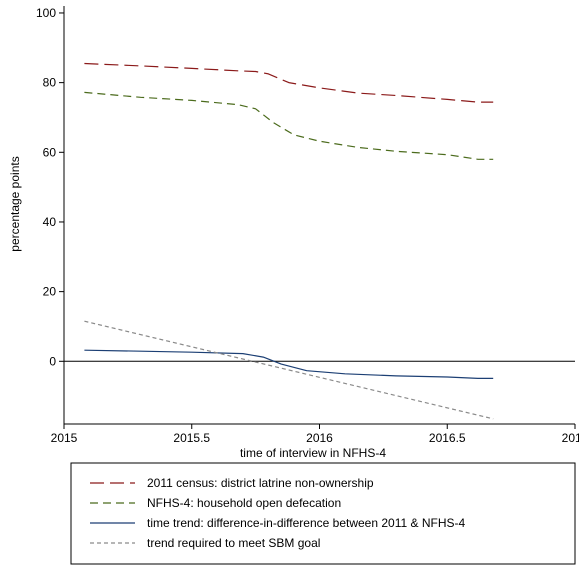 The height and width of the screenshot is (566, 579). I want to click on y-tick-label: 60, so click(50, 152).